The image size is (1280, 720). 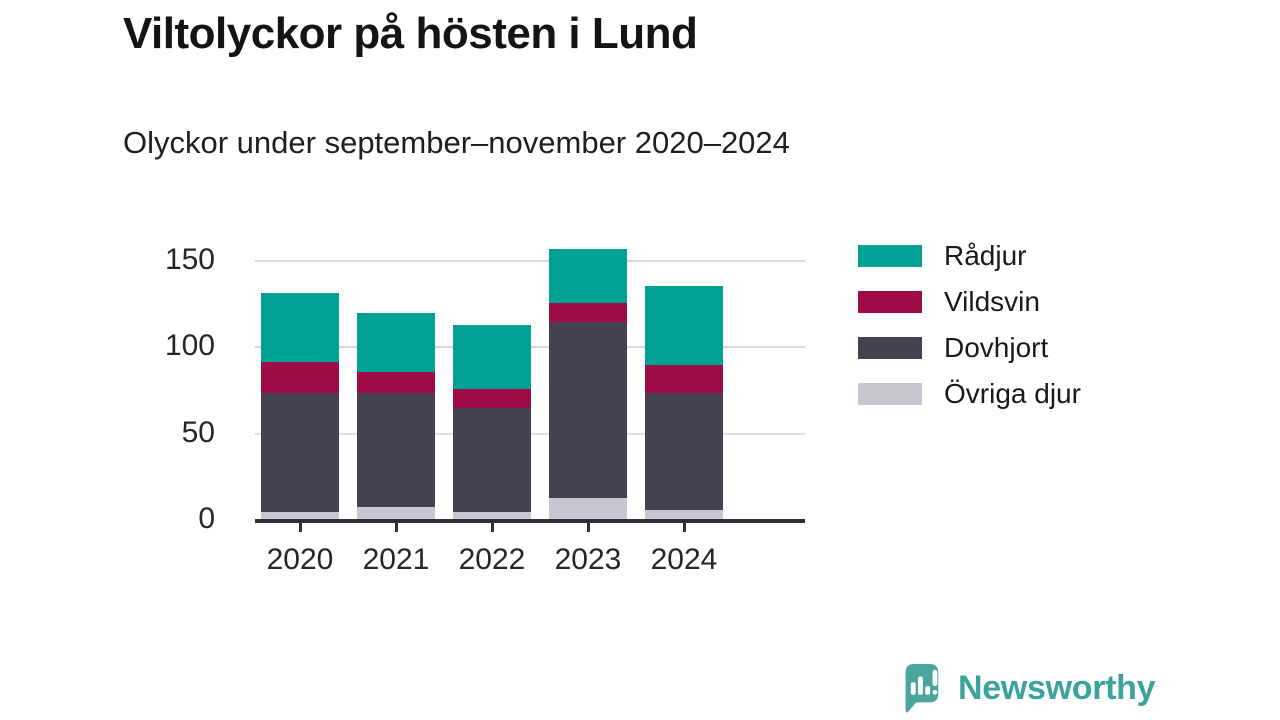 I want to click on legend-swatch-dovhjort, so click(x=890, y=348).